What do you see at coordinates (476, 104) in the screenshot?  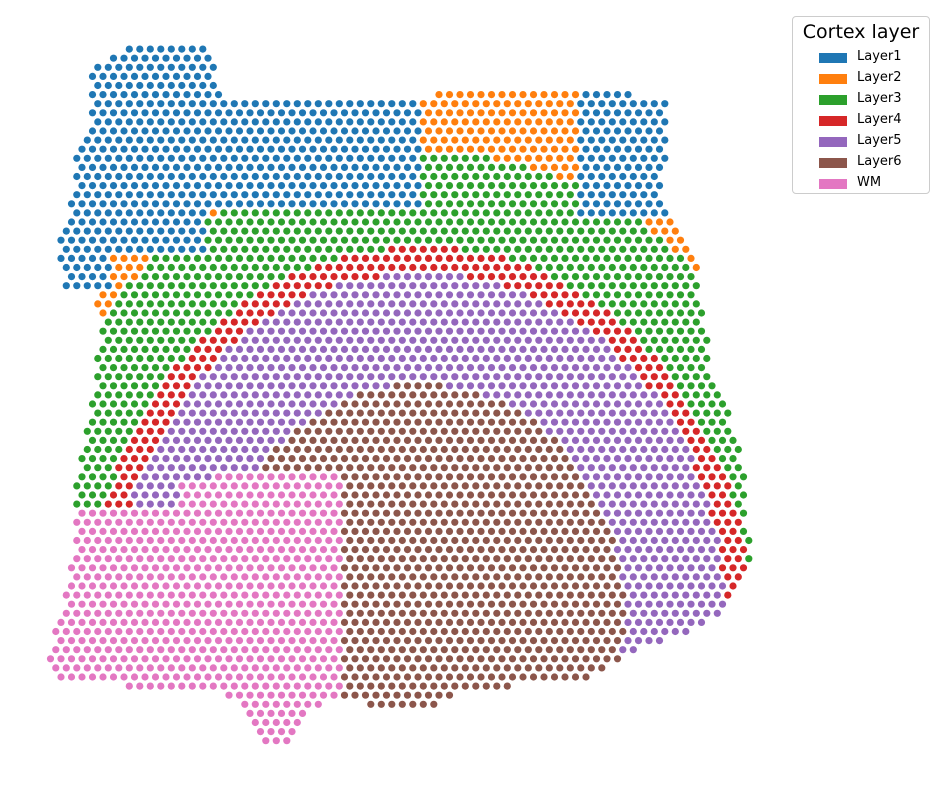 I see `spot-layer2` at bounding box center [476, 104].